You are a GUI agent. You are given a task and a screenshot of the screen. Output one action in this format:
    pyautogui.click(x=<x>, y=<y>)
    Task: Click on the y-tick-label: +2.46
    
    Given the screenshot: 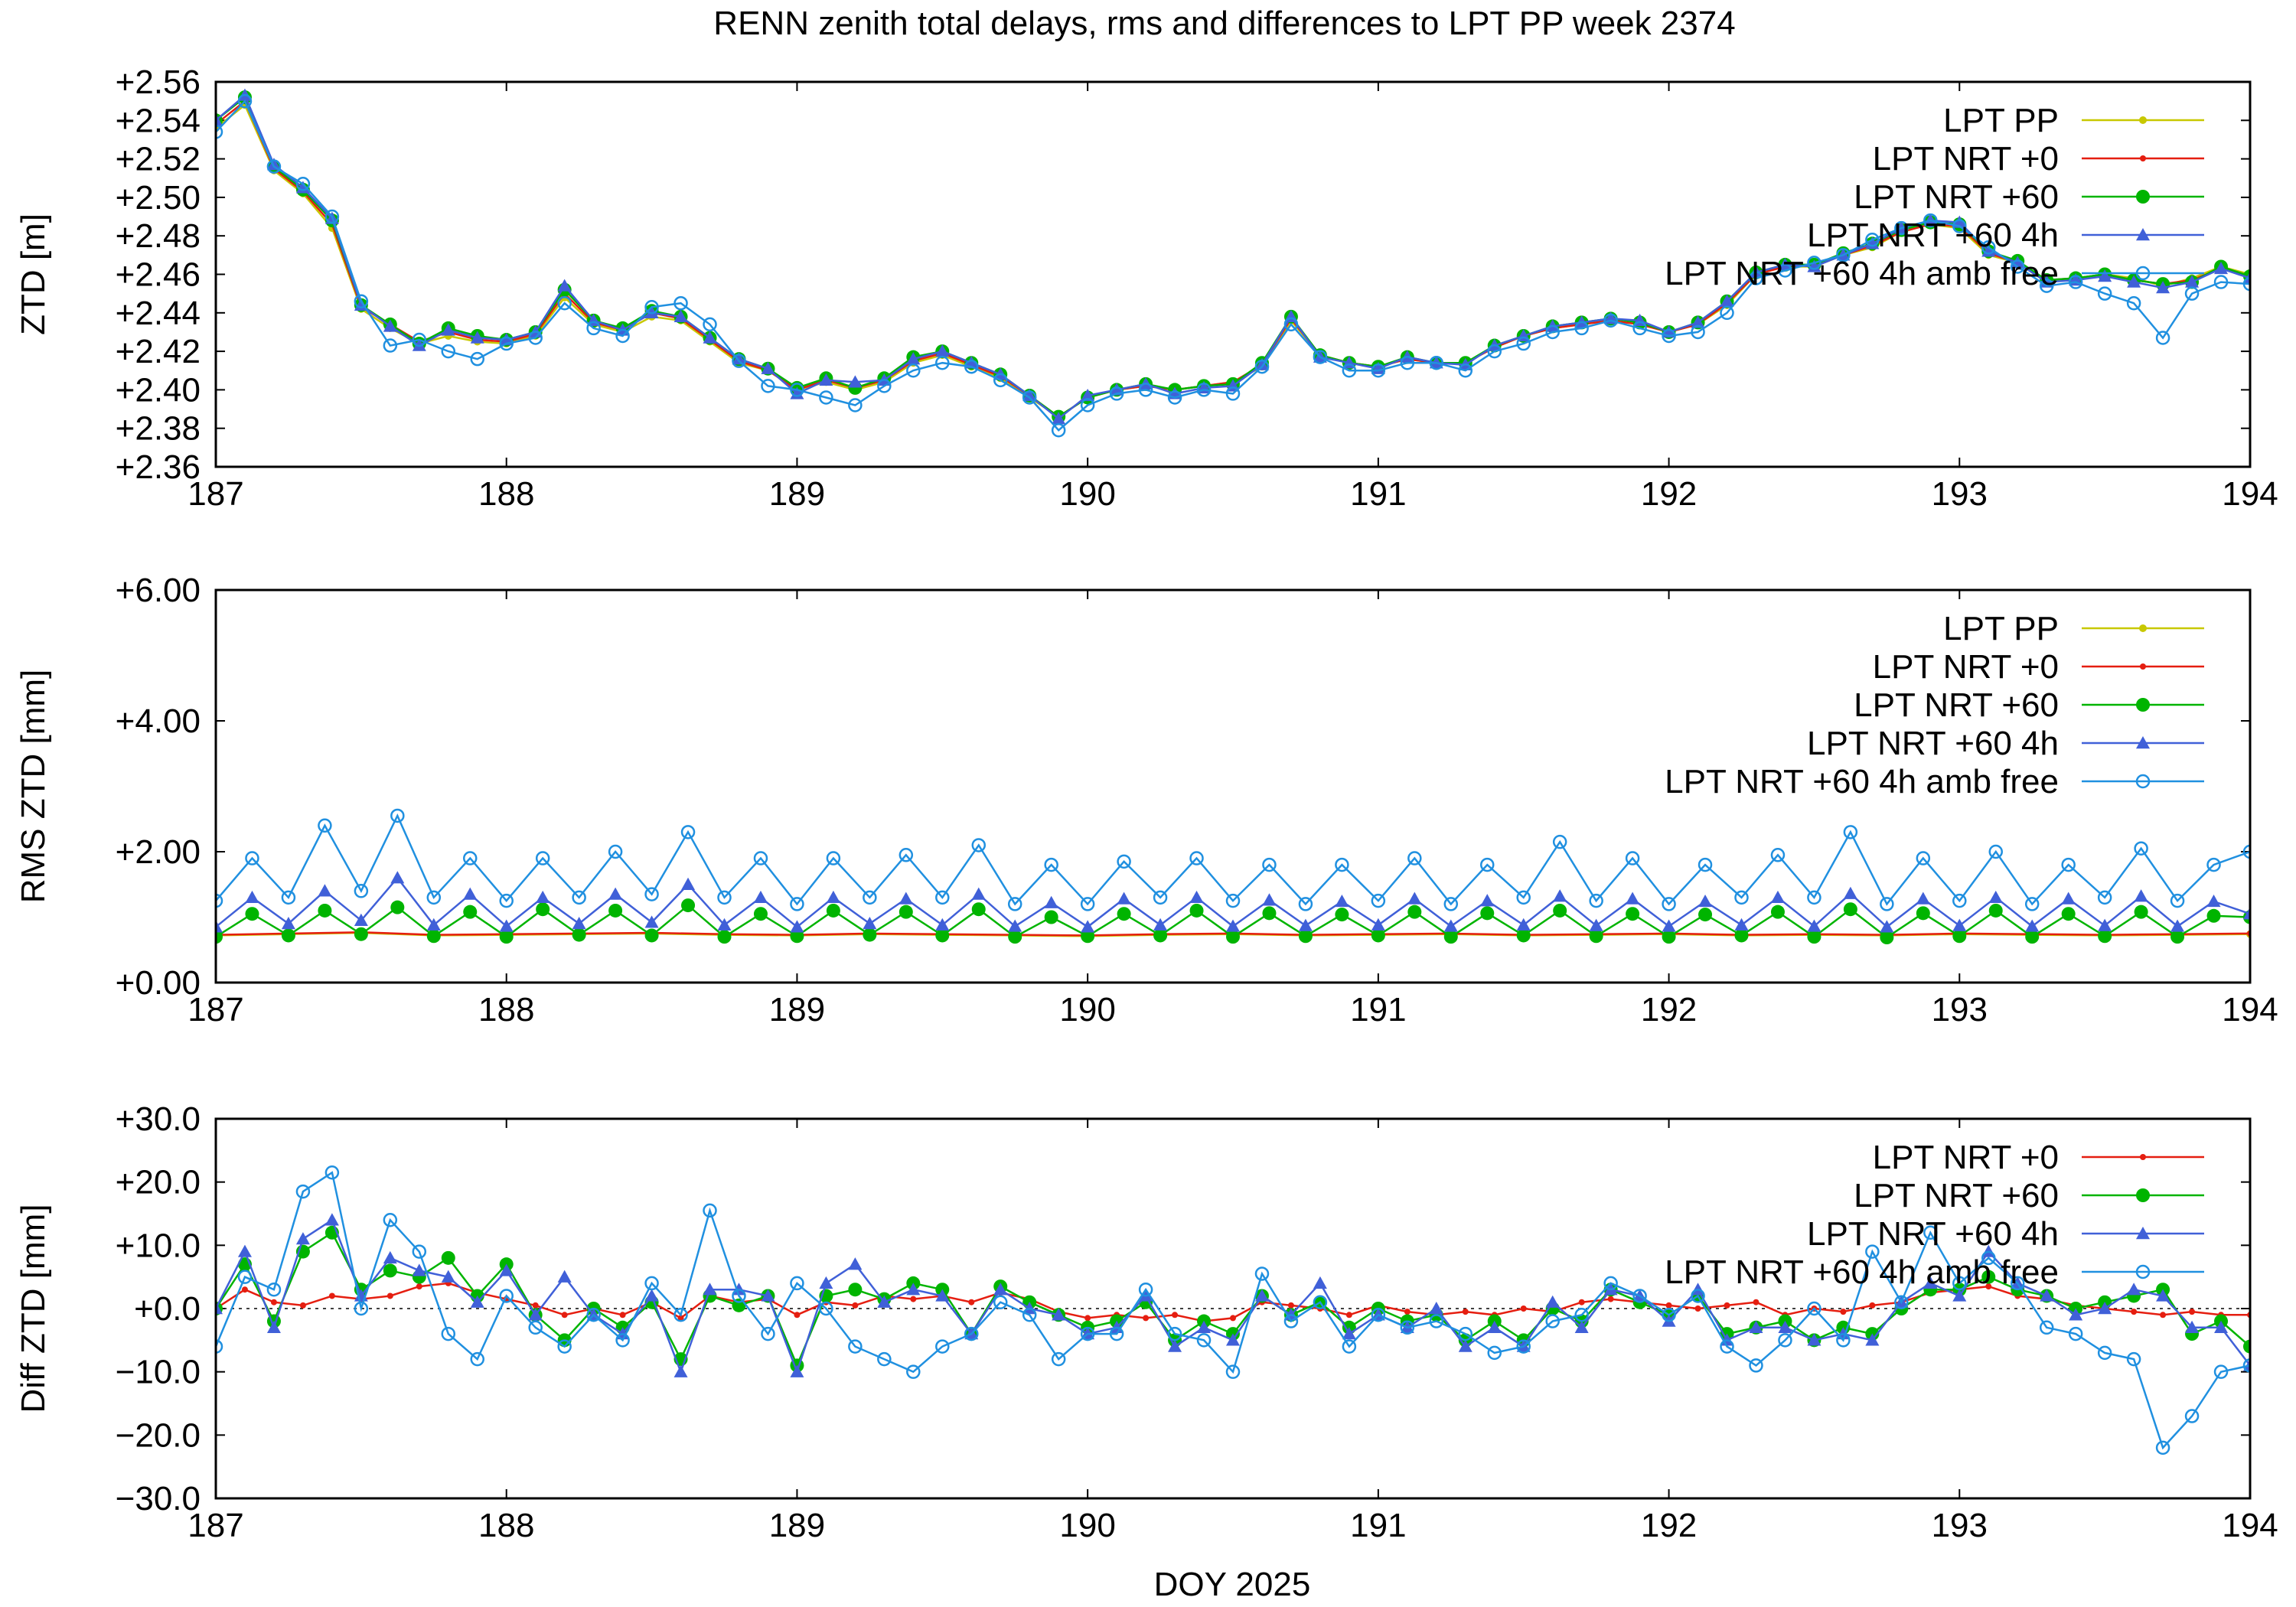 What is the action you would take?
    pyautogui.click(x=158, y=275)
    